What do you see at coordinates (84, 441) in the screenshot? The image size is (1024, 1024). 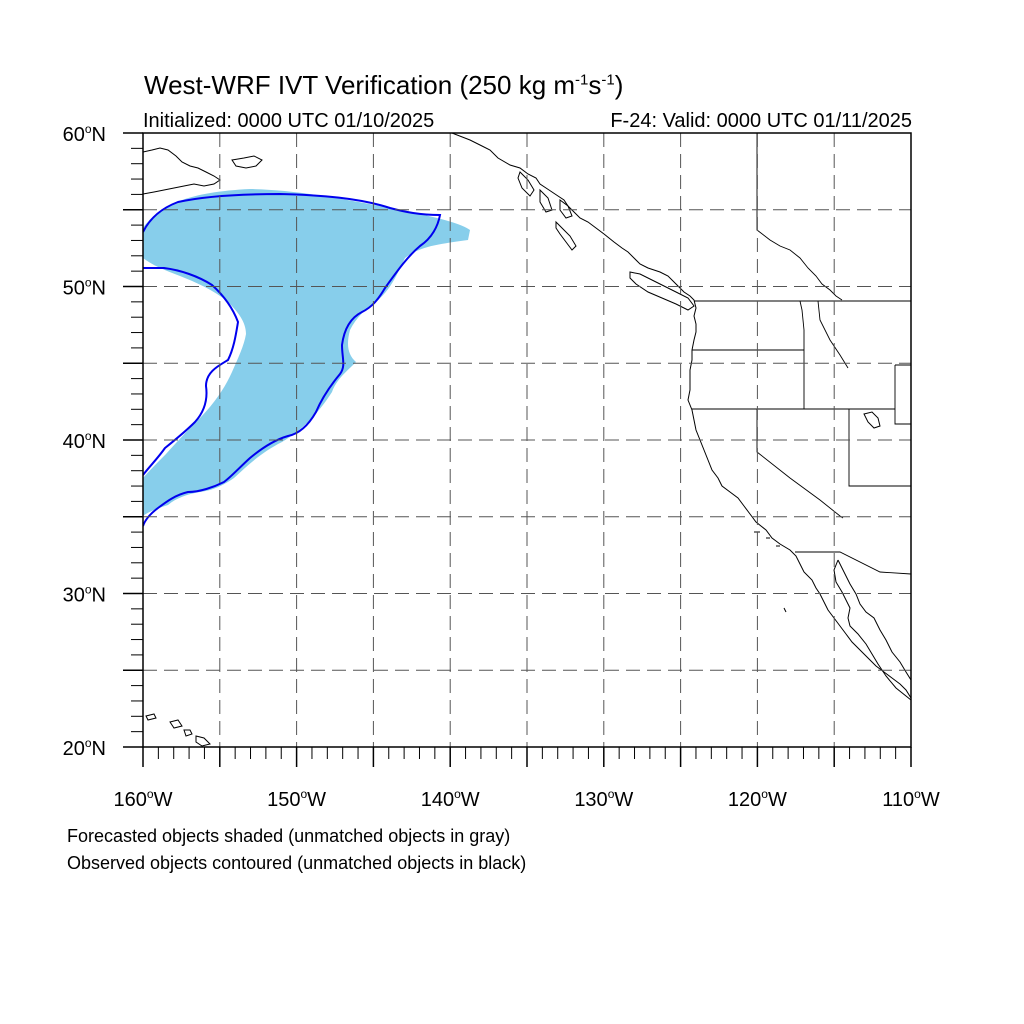 I see `lat-tick-label: 40oN` at bounding box center [84, 441].